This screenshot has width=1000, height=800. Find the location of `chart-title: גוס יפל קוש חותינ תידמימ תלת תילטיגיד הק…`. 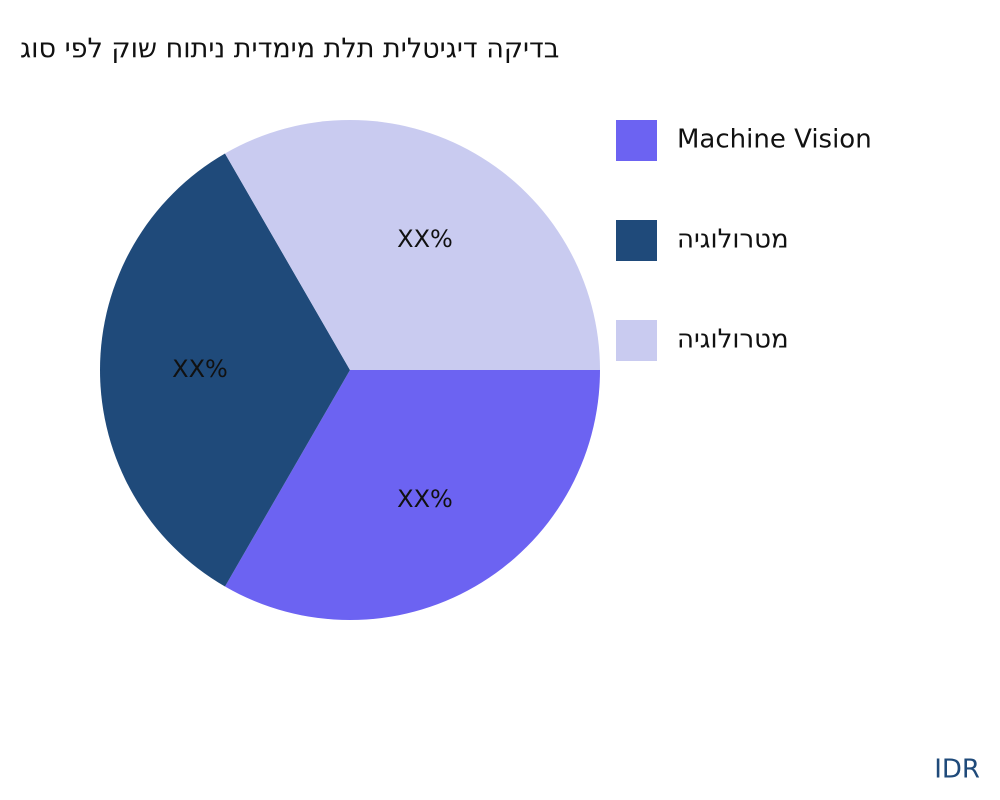

chart-title: גוס יפל קוש חותינ תידמימ תלת תילטיגיד הק… is located at coordinates (289, 49).